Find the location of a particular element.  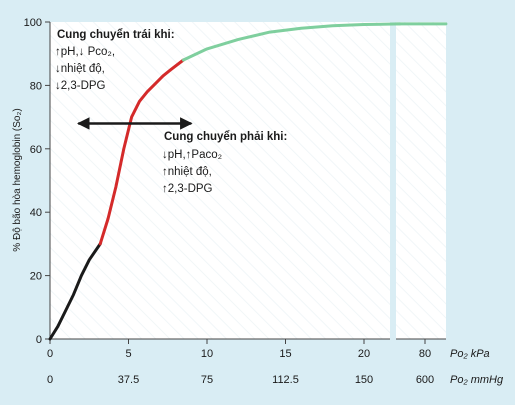

y-tick-label: 80 is located at coordinates (36, 86).